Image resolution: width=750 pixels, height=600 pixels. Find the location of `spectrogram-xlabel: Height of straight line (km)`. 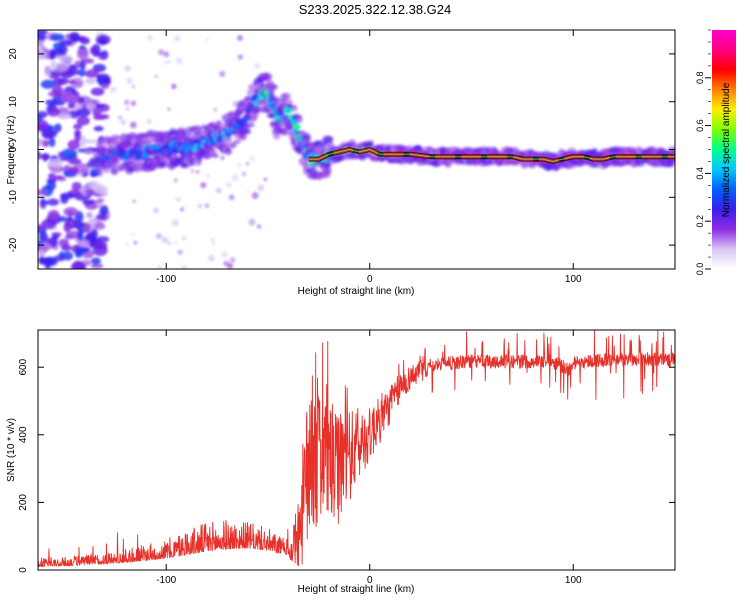

spectrogram-xlabel: Height of straight line (km) is located at coordinates (356, 291).